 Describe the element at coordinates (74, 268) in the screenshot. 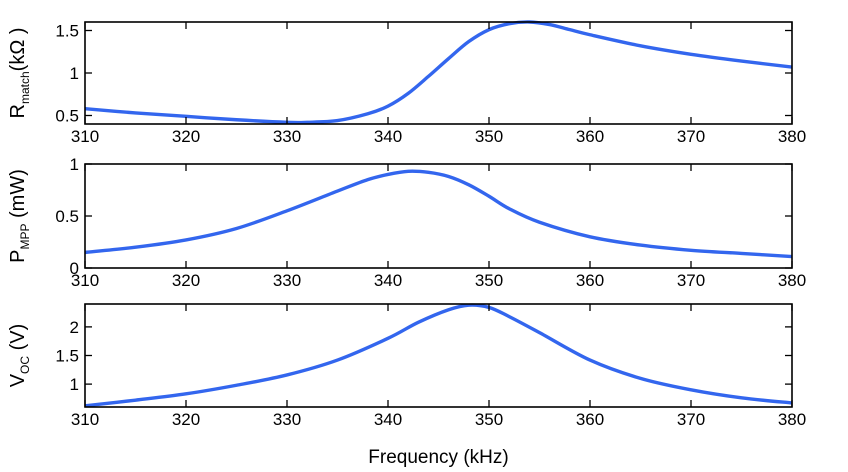

I see `y-tick-label: 0` at that location.